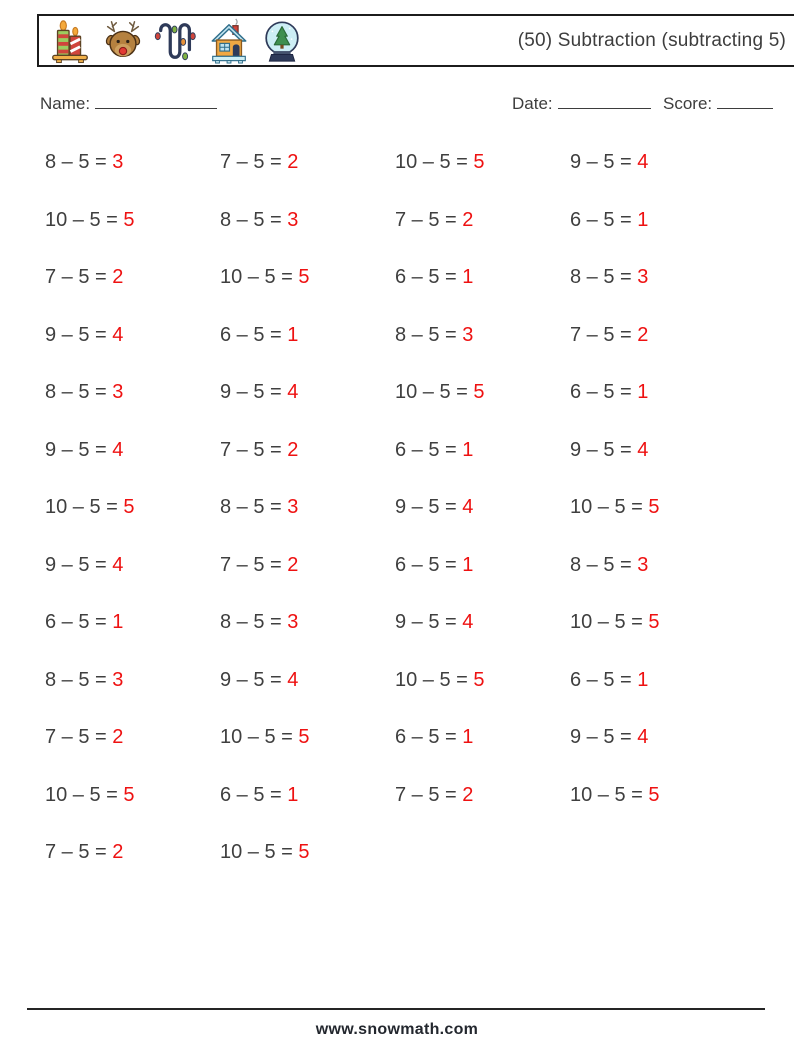 This screenshot has width=794, height=1053. I want to click on score-label: Score:, so click(688, 103).